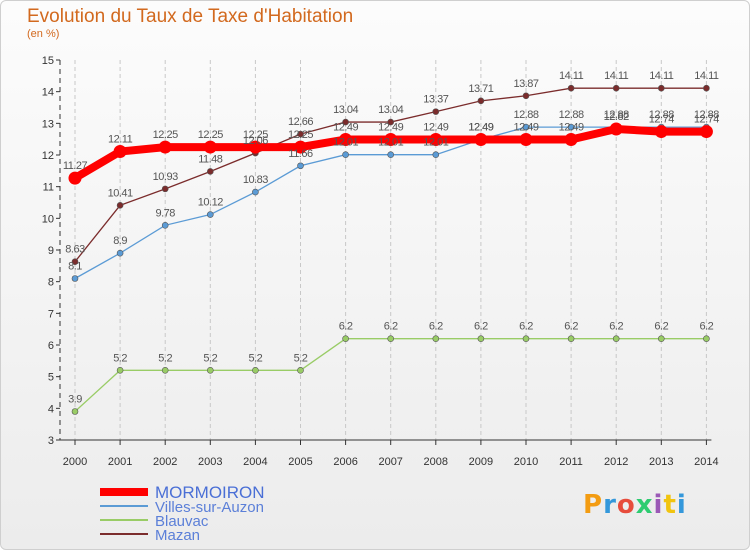  I want to click on data-label: 12.74, so click(706, 120).